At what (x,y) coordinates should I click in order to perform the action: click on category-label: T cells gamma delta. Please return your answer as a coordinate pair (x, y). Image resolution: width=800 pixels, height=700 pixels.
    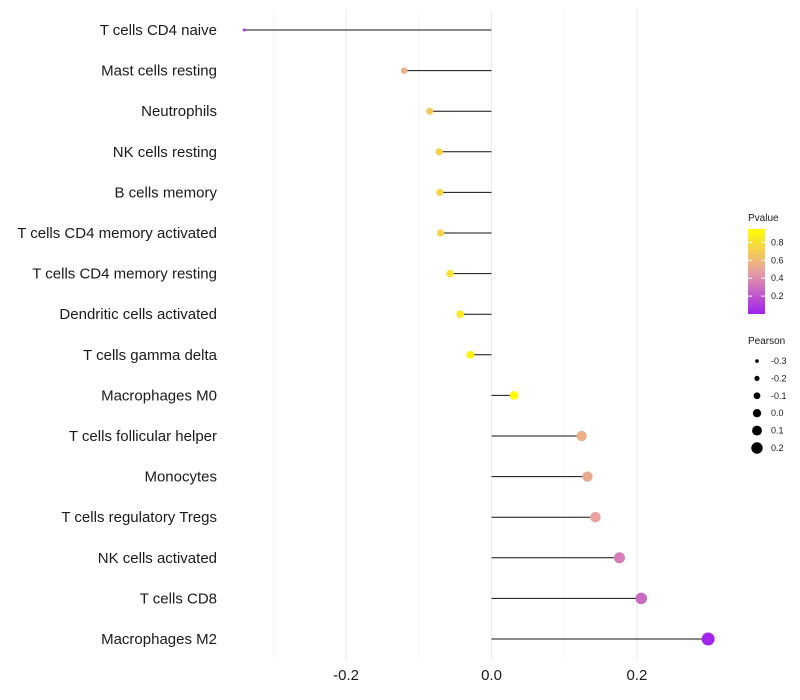
    Looking at the image, I should click on (150, 355).